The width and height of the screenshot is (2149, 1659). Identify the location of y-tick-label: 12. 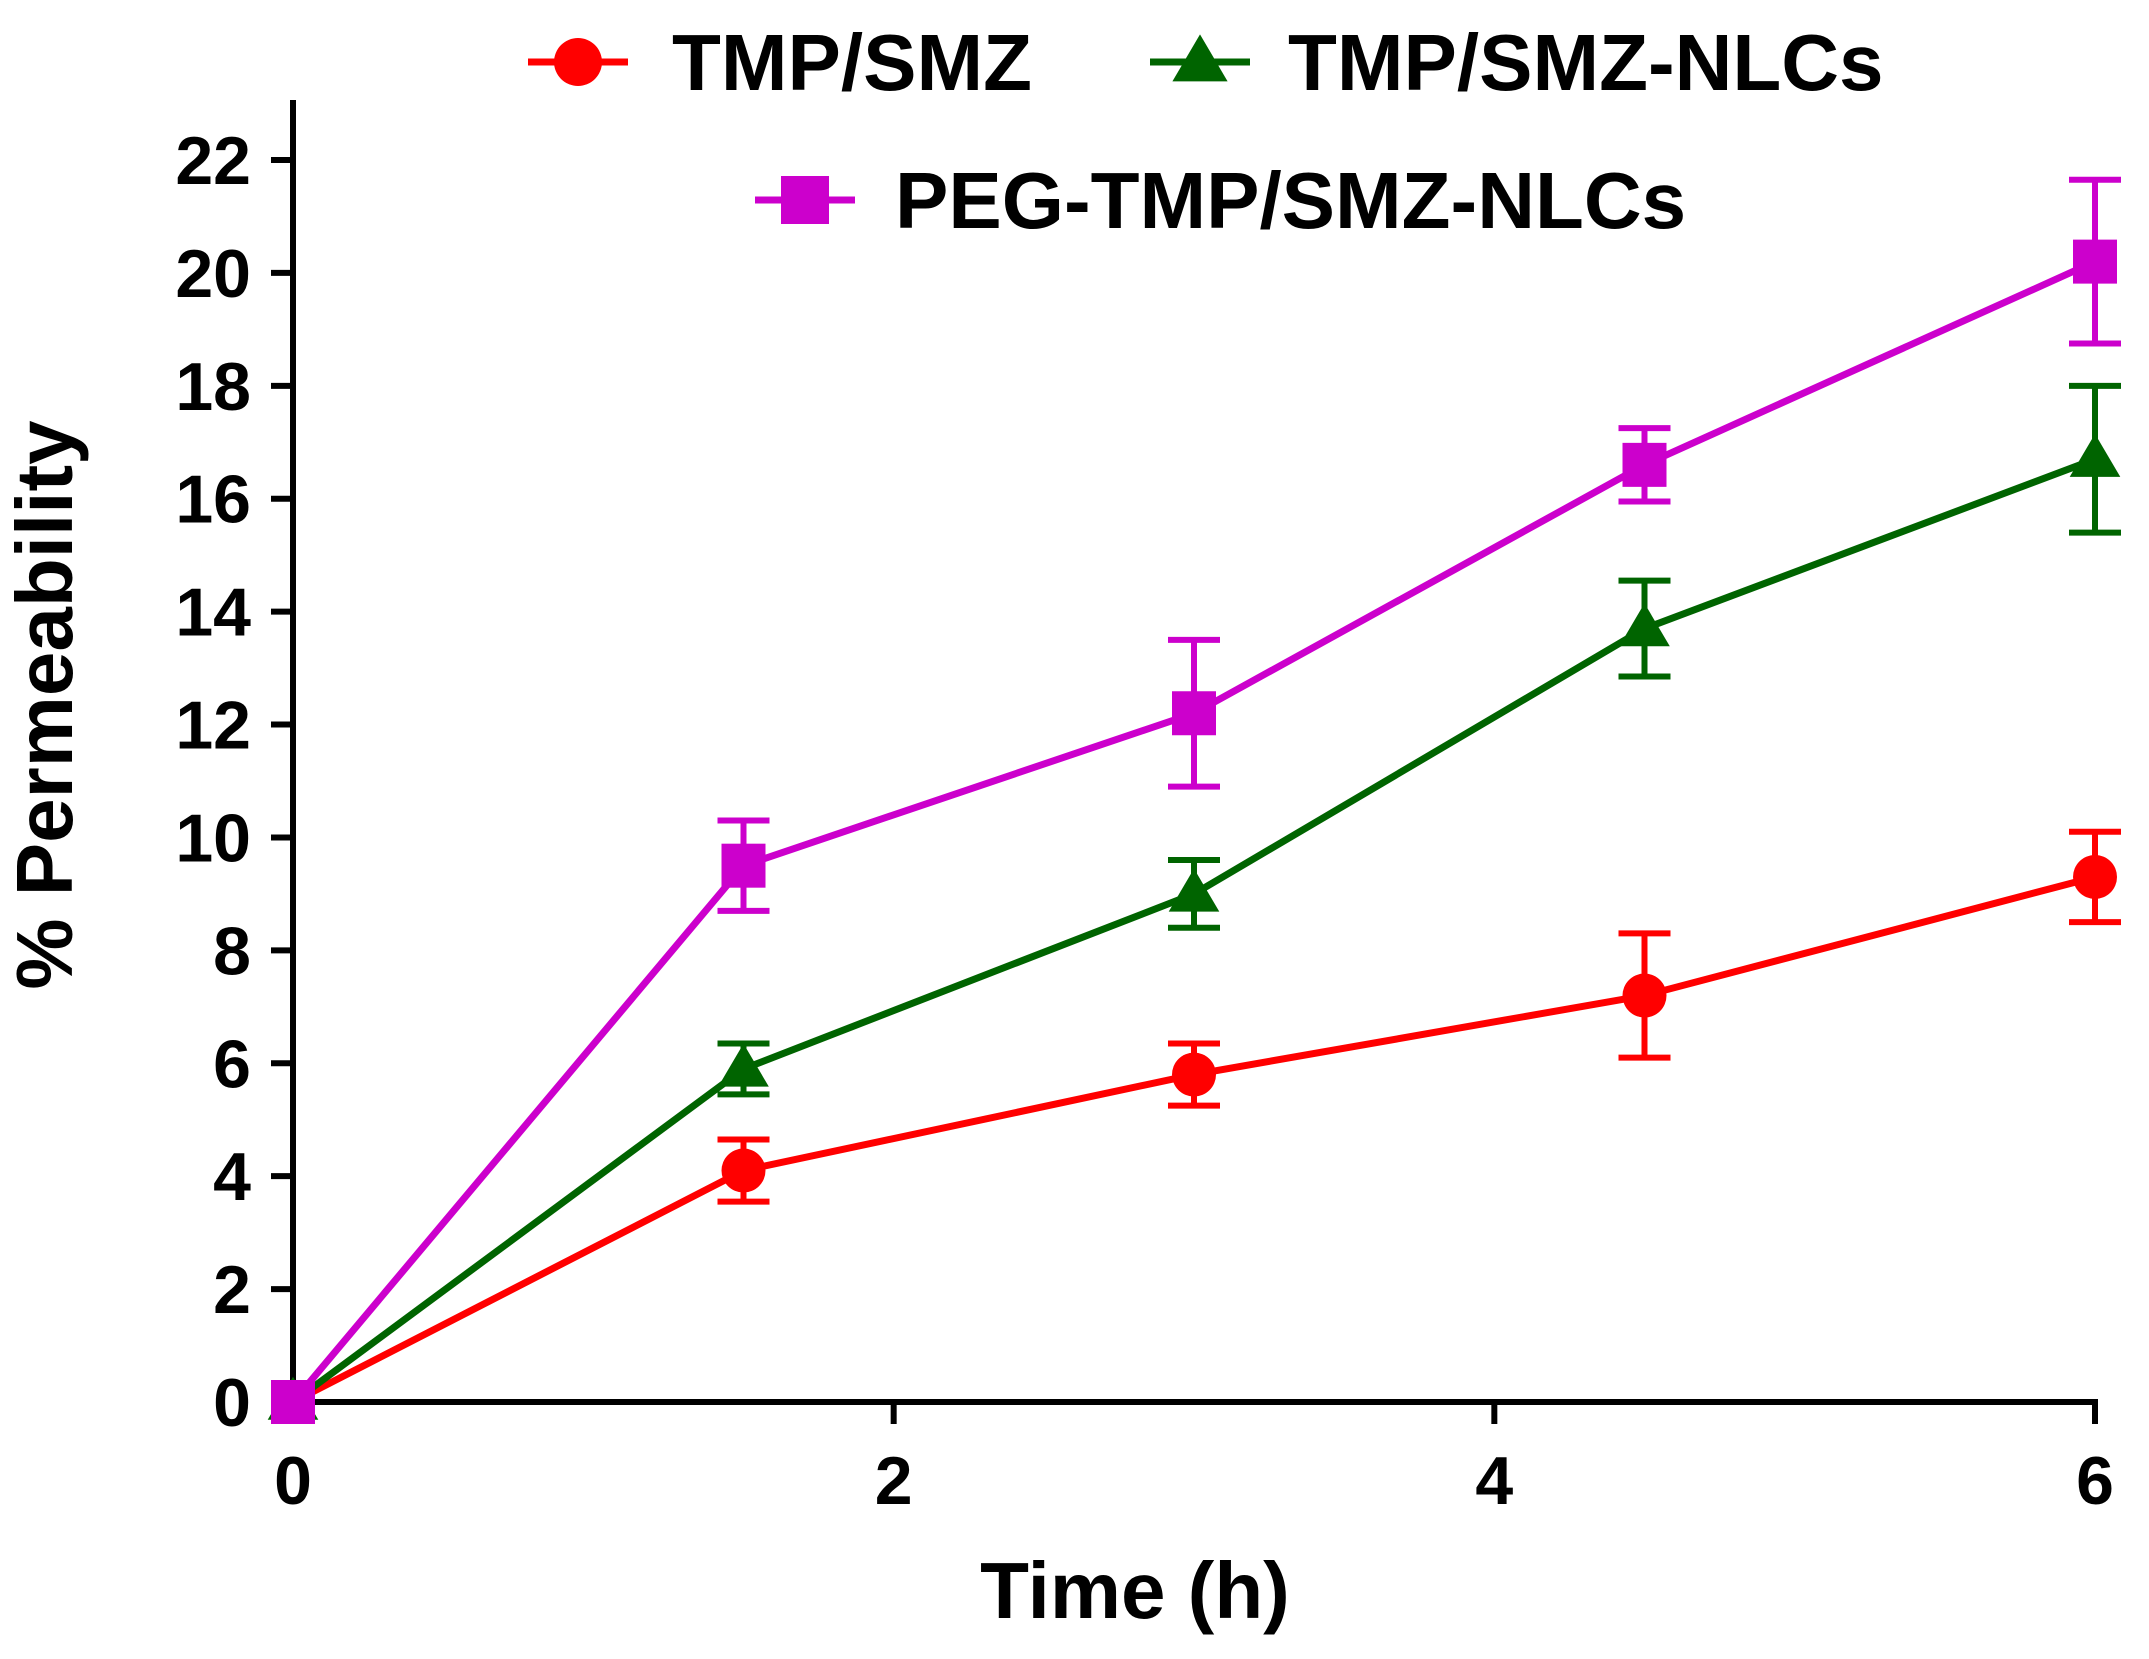
(213, 726).